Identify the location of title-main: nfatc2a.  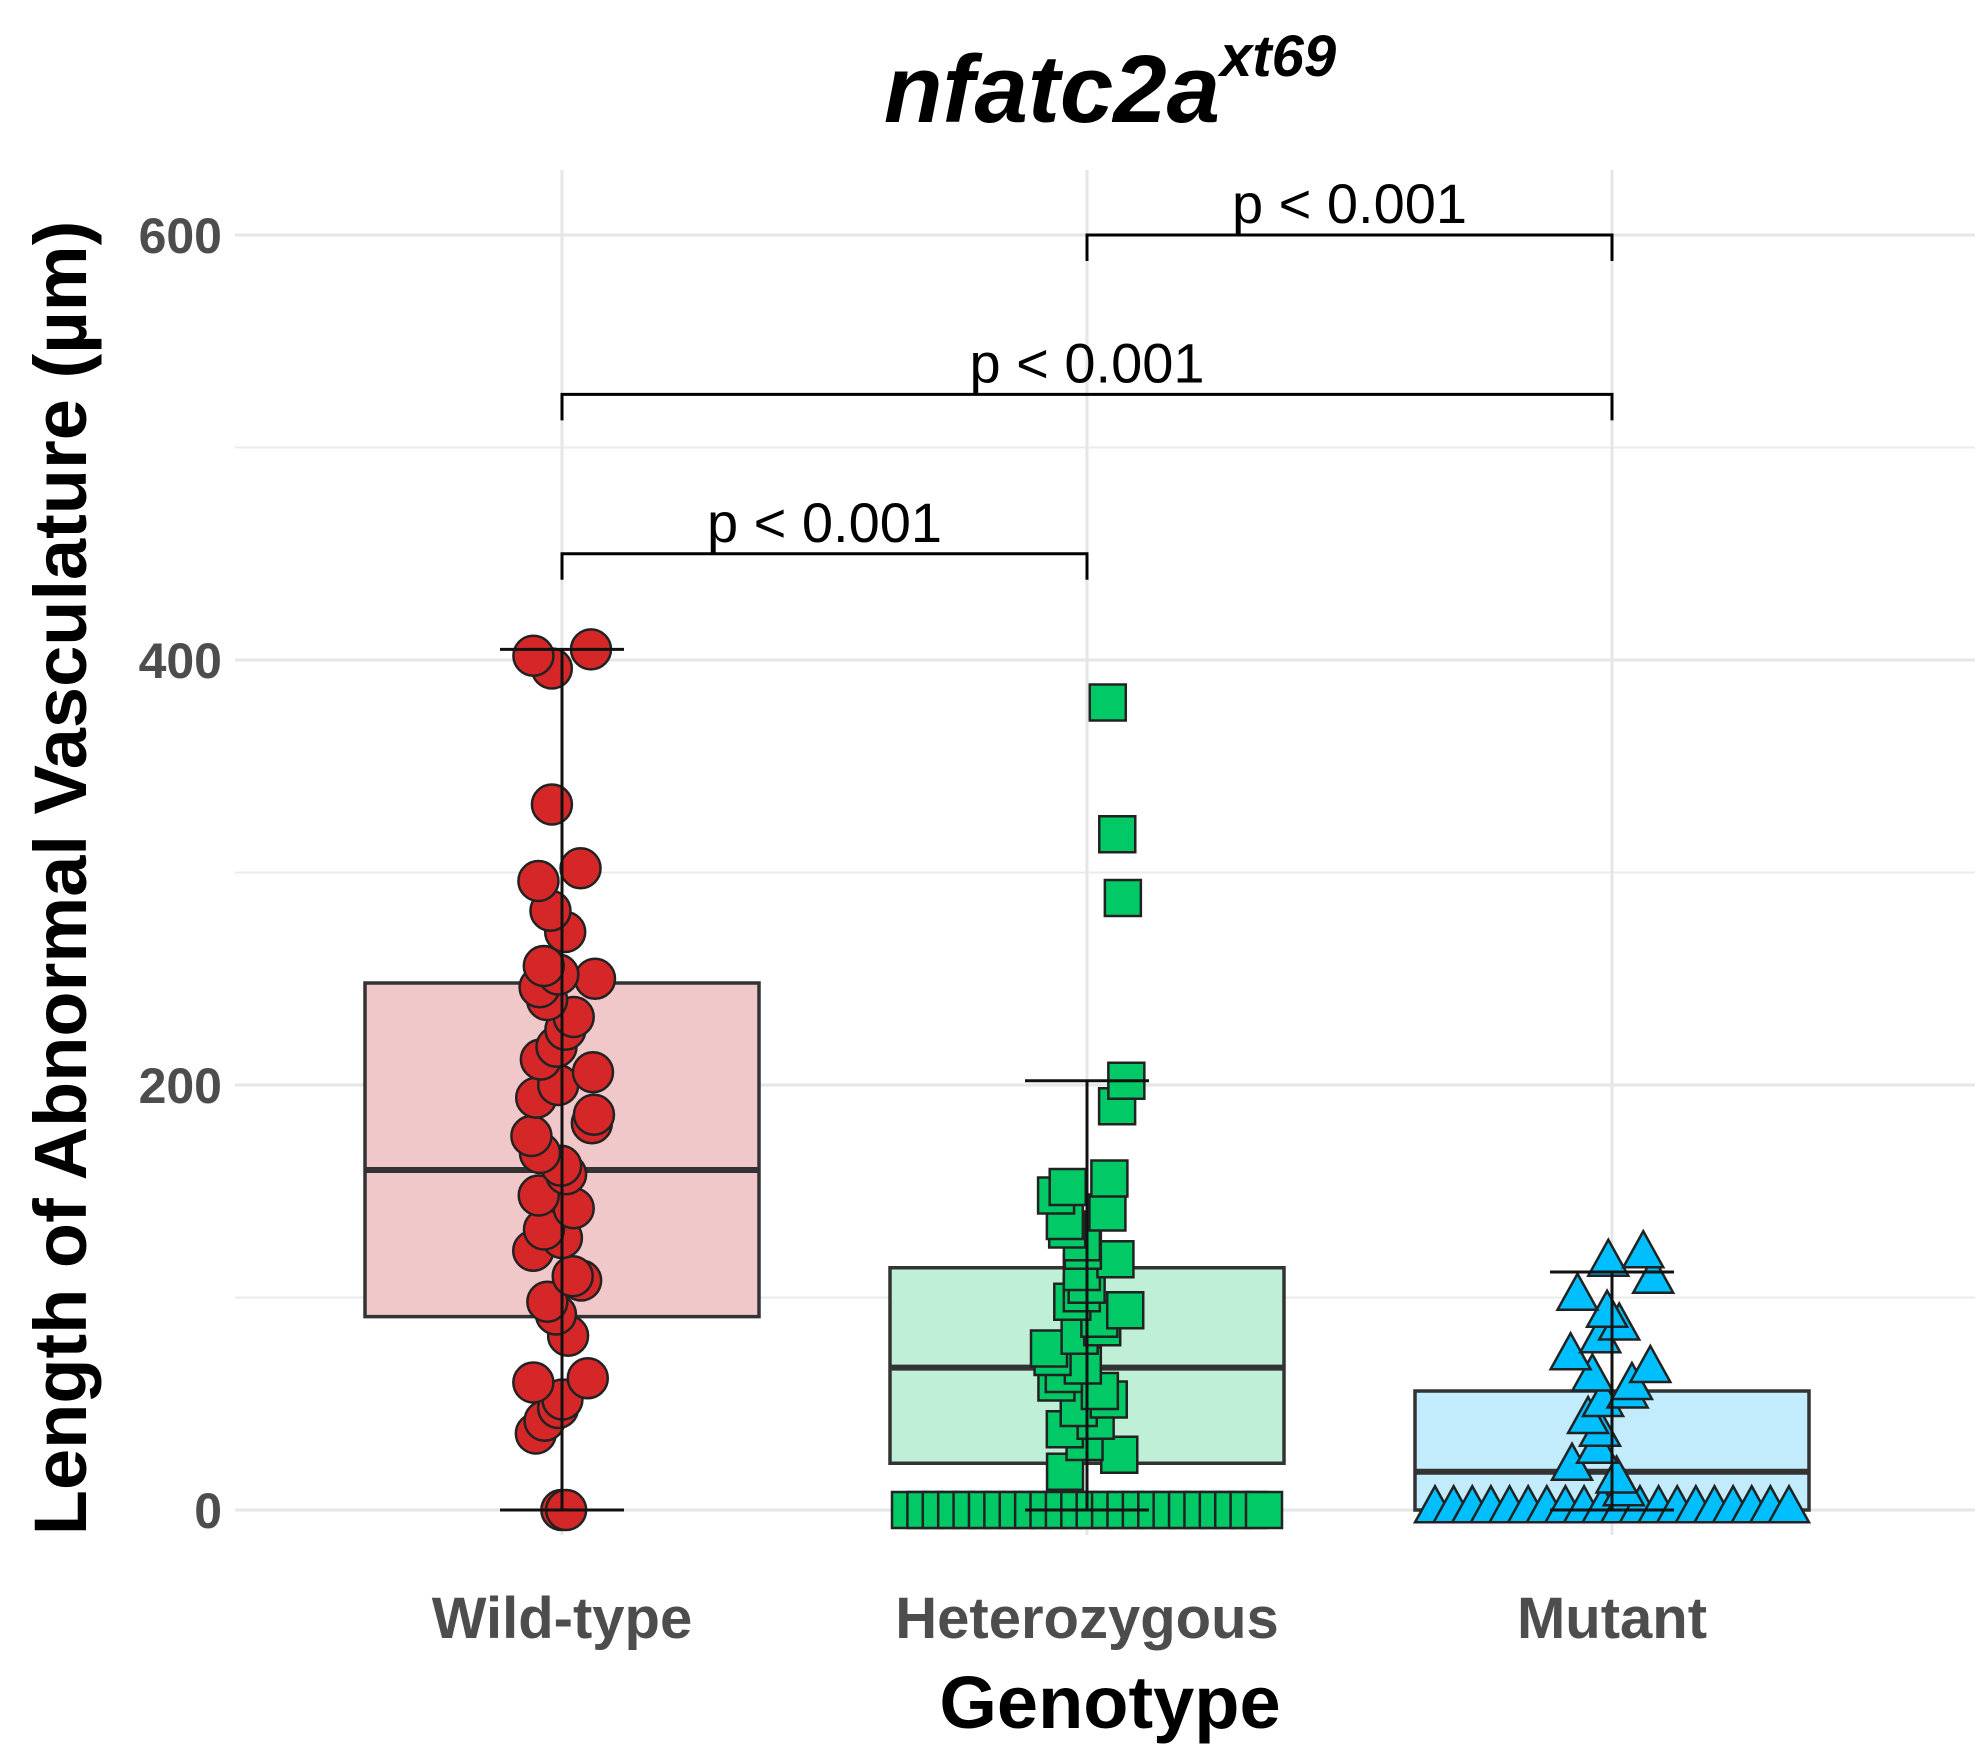
(1052, 89).